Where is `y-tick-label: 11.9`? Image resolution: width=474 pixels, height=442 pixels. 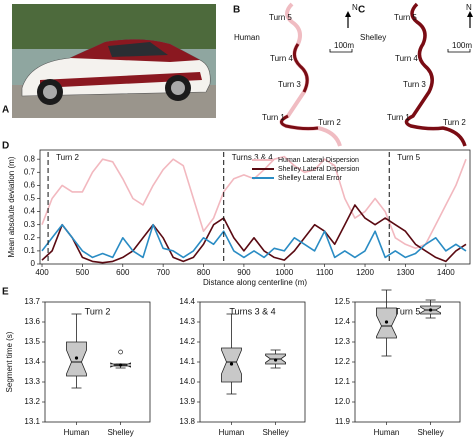 y-tick-label: 11.9 is located at coordinates (343, 421).